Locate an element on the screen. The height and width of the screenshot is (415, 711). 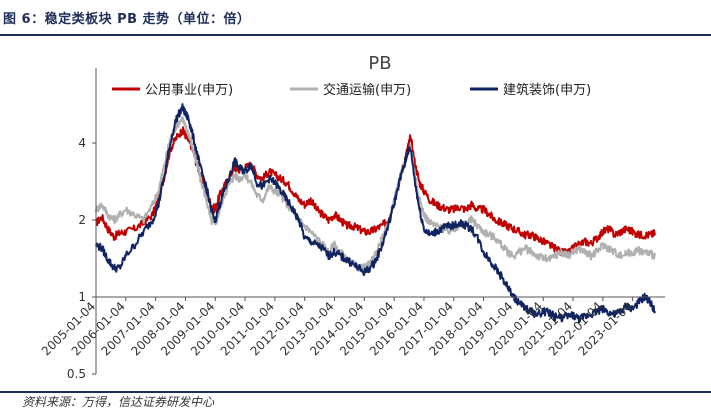
legend-label-1: 公用事业(申万) is located at coordinates (189, 90).